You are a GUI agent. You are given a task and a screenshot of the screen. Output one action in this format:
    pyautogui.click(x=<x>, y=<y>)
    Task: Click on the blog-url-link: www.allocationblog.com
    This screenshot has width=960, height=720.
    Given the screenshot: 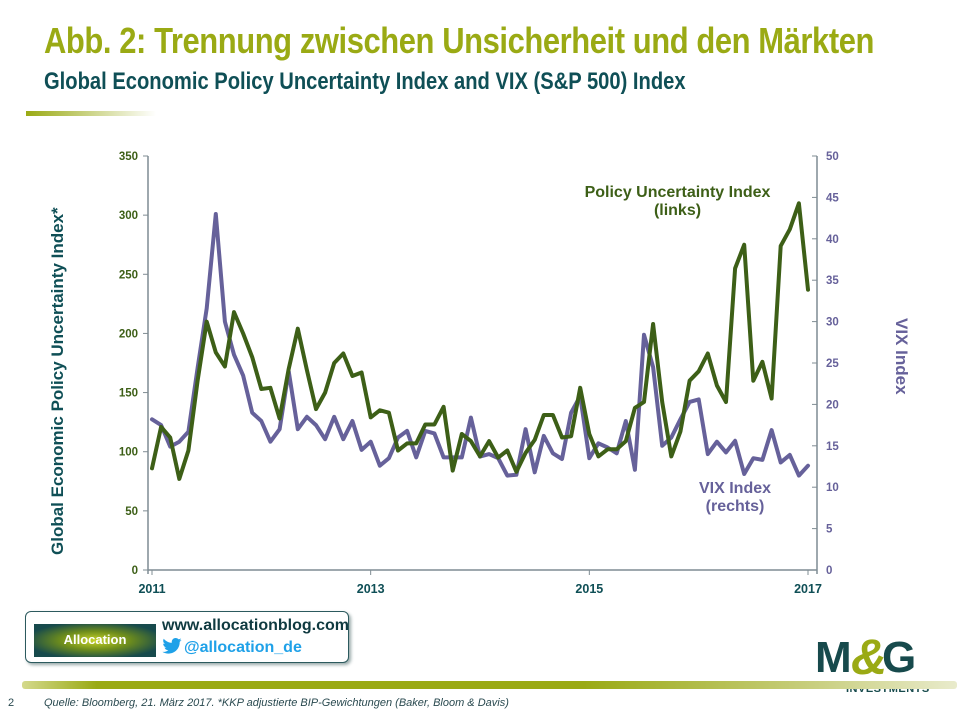 What is the action you would take?
    pyautogui.click(x=255, y=625)
    